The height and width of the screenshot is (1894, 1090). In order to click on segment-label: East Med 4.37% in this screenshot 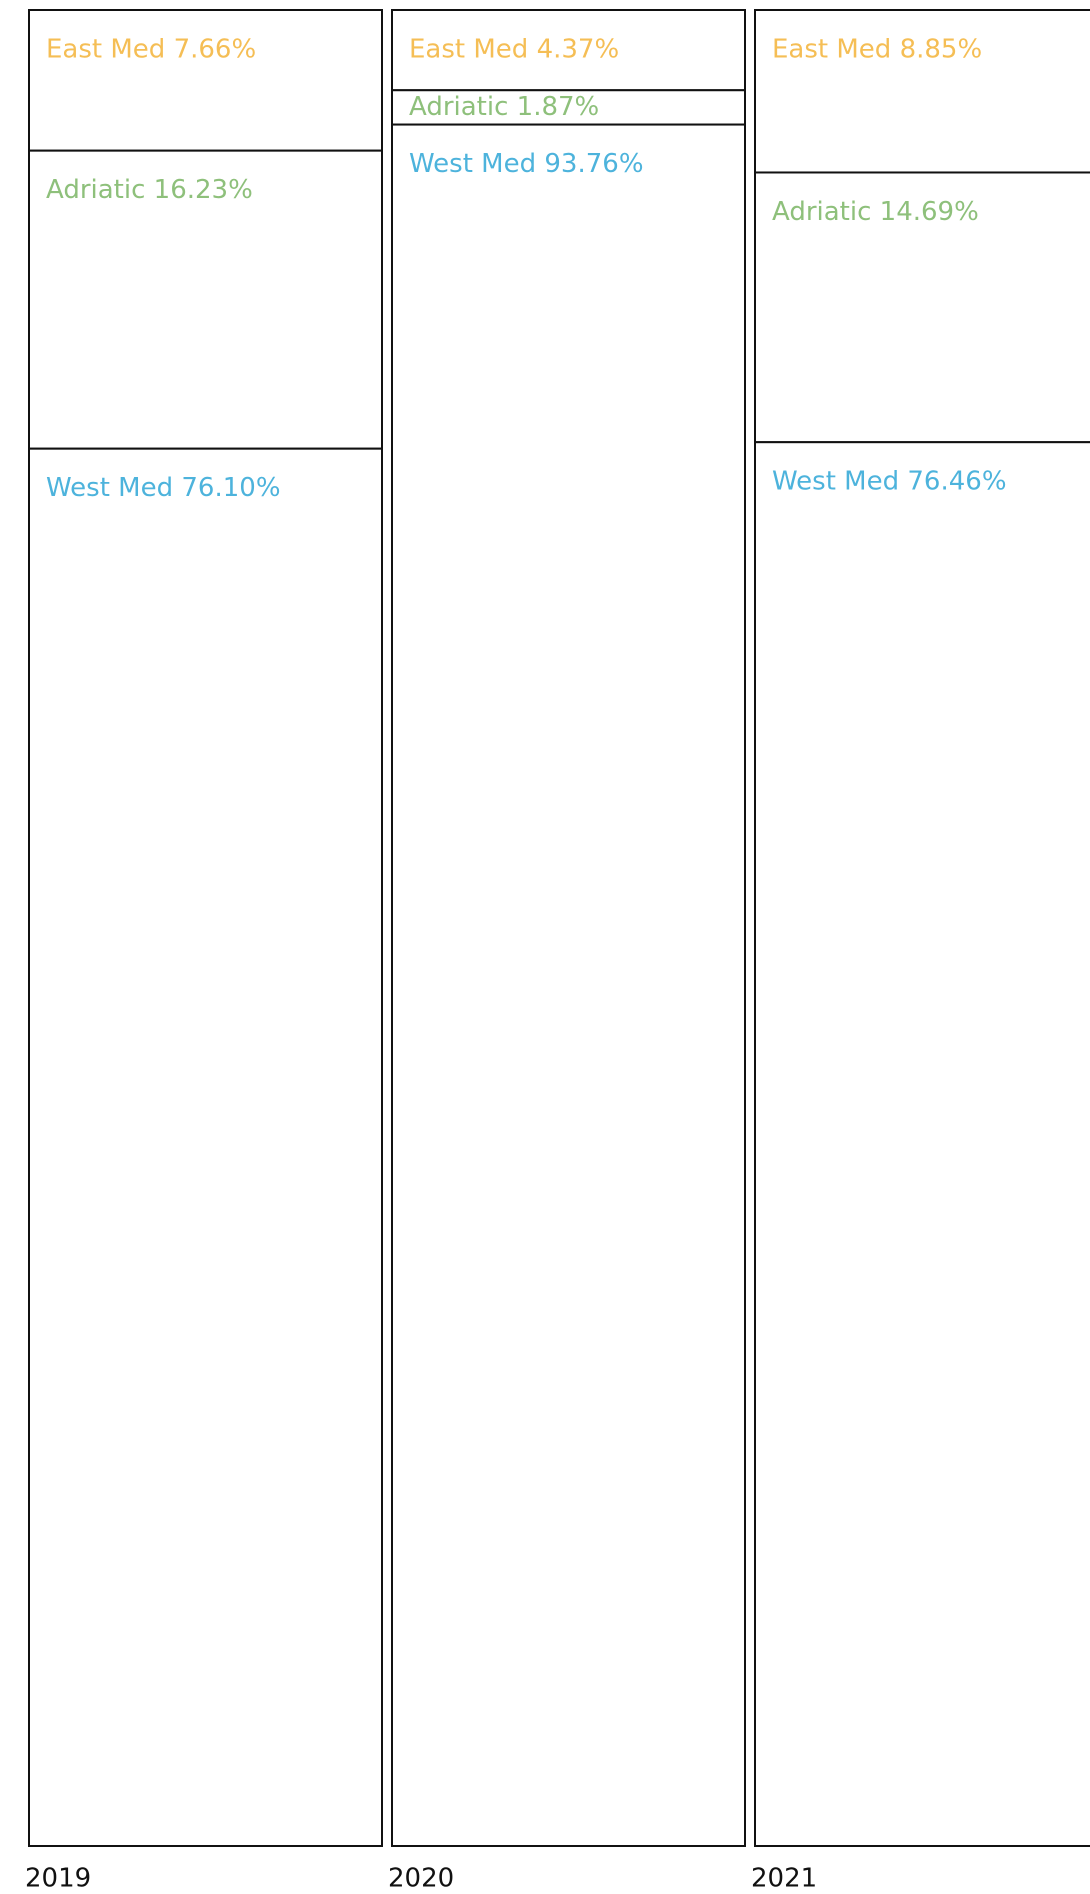, I will do `click(514, 50)`.